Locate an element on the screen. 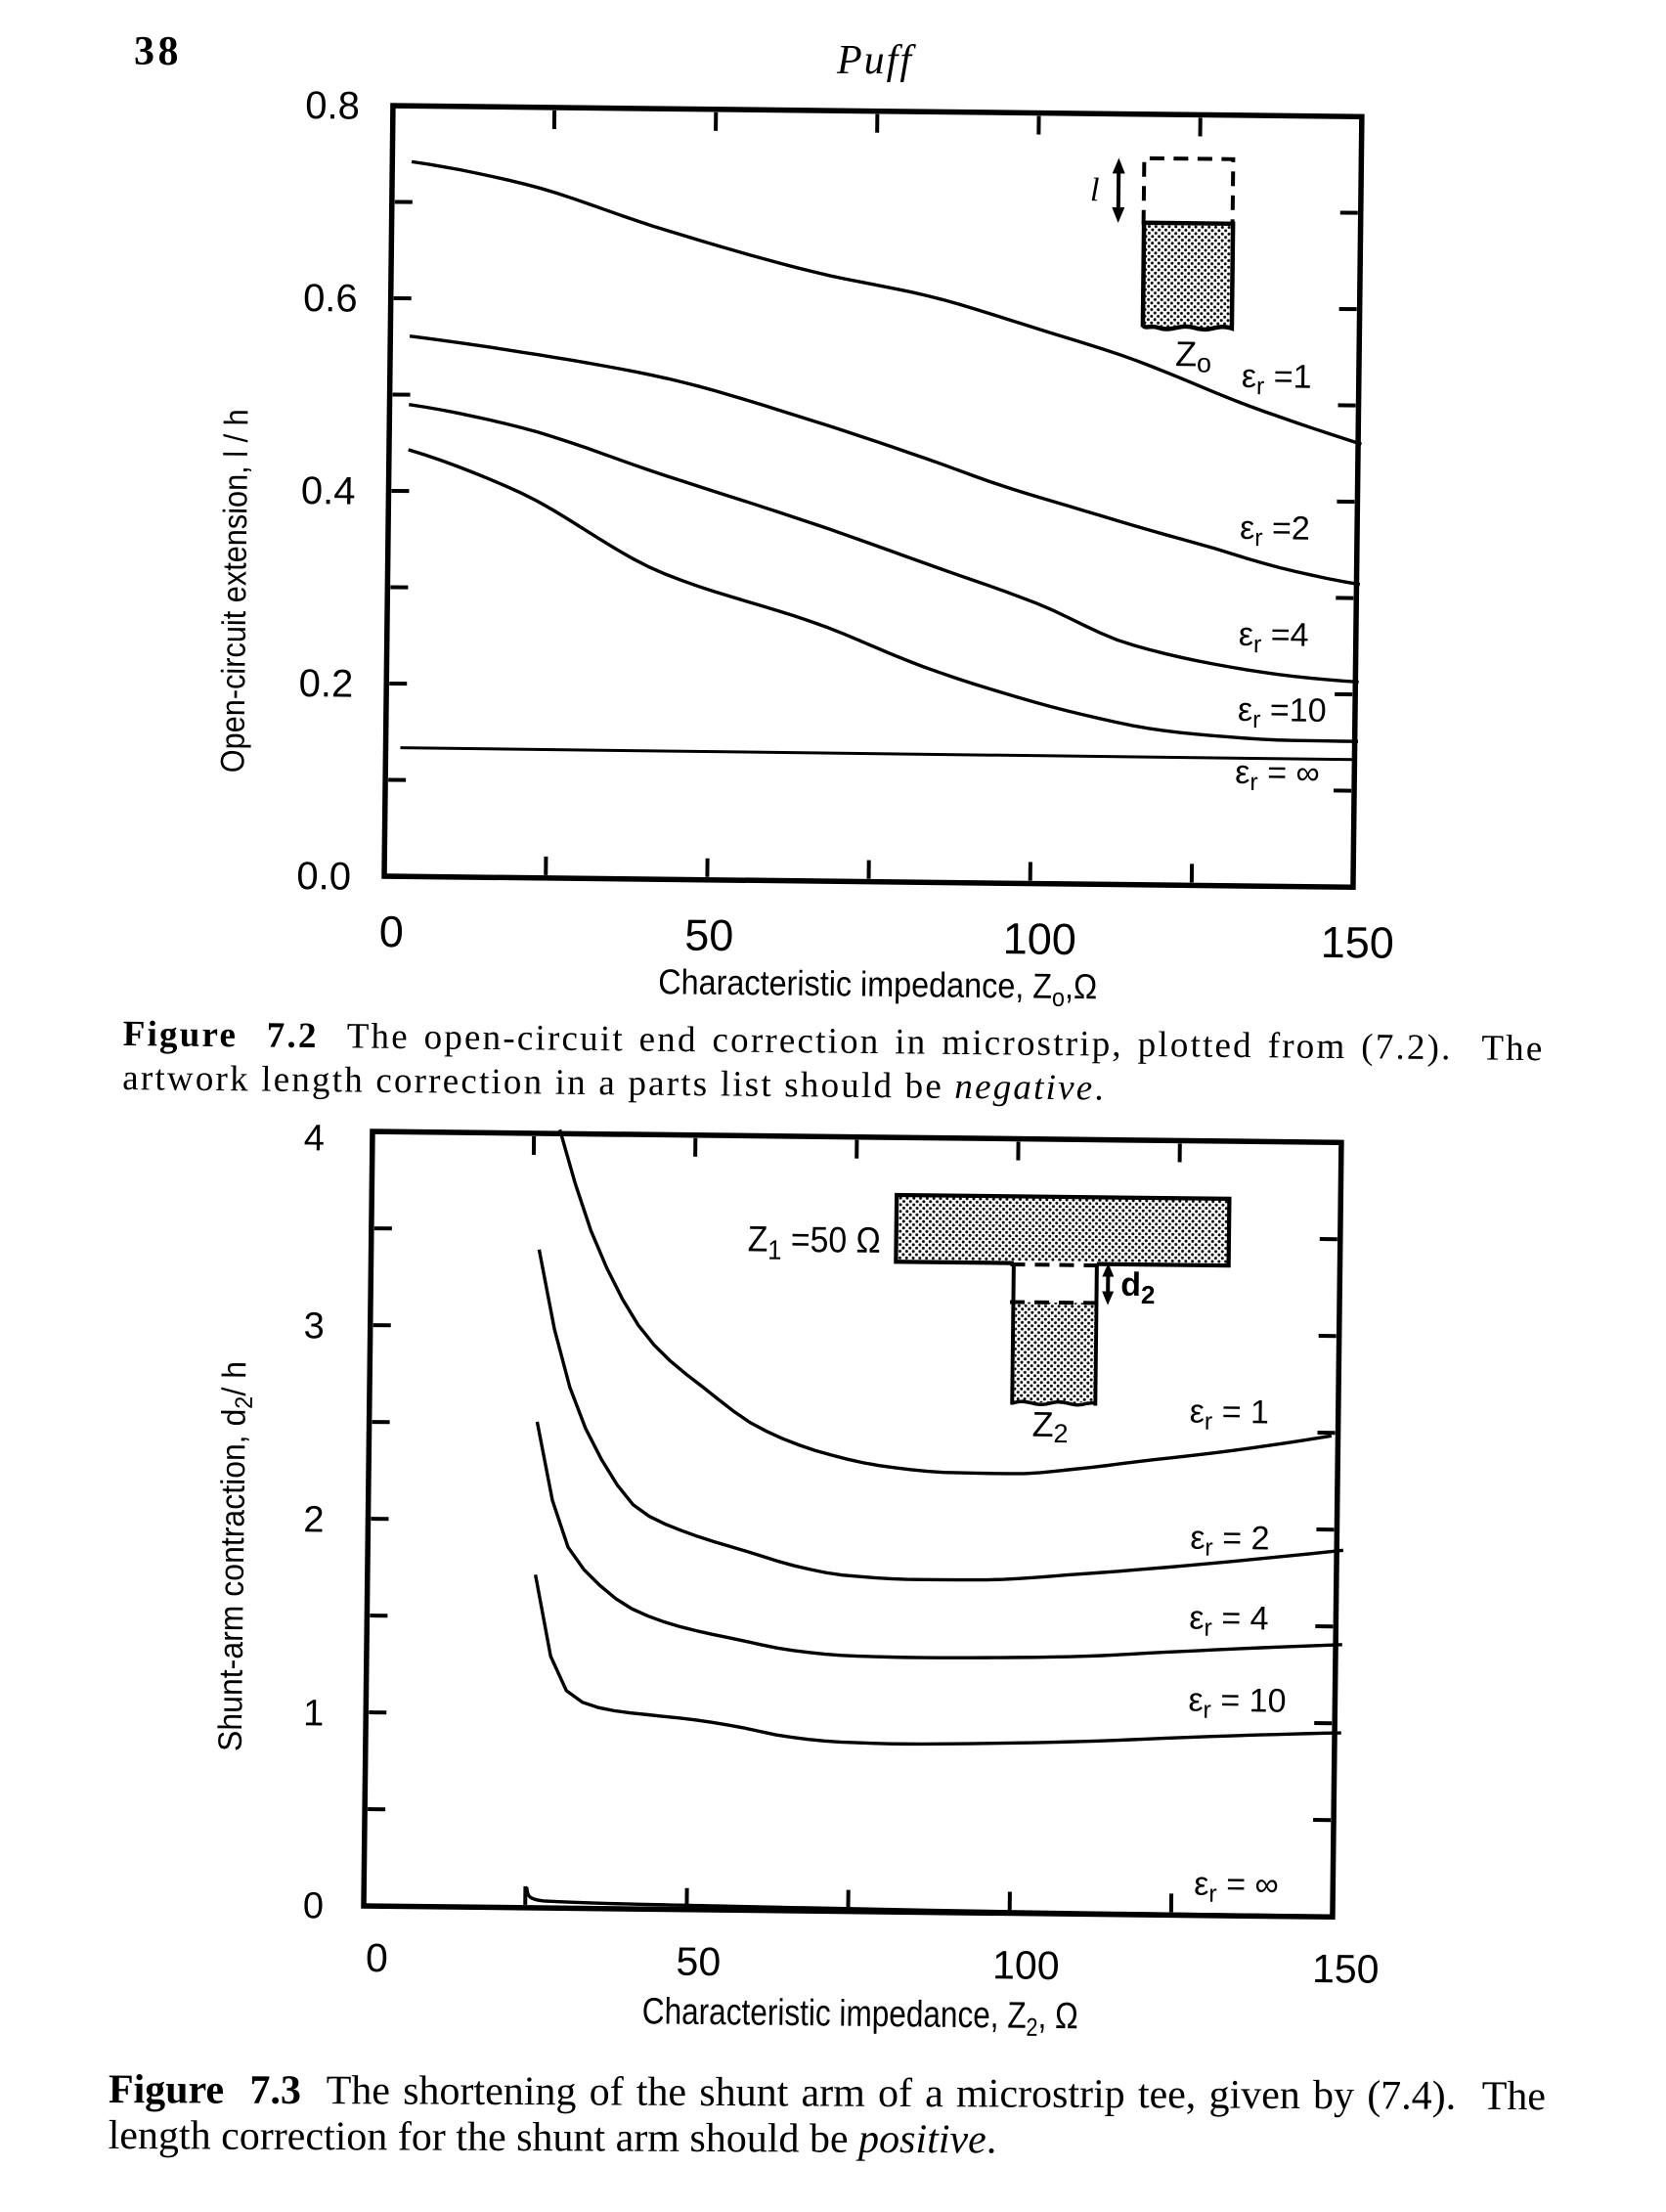  svg-text: εr = 2 is located at coordinates (1230, 1541).